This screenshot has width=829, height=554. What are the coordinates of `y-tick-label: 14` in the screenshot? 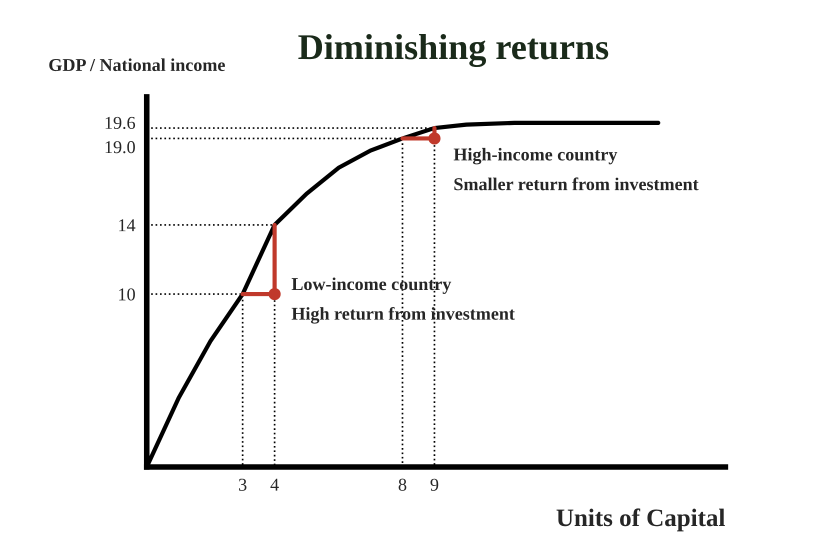 It's located at (127, 225).